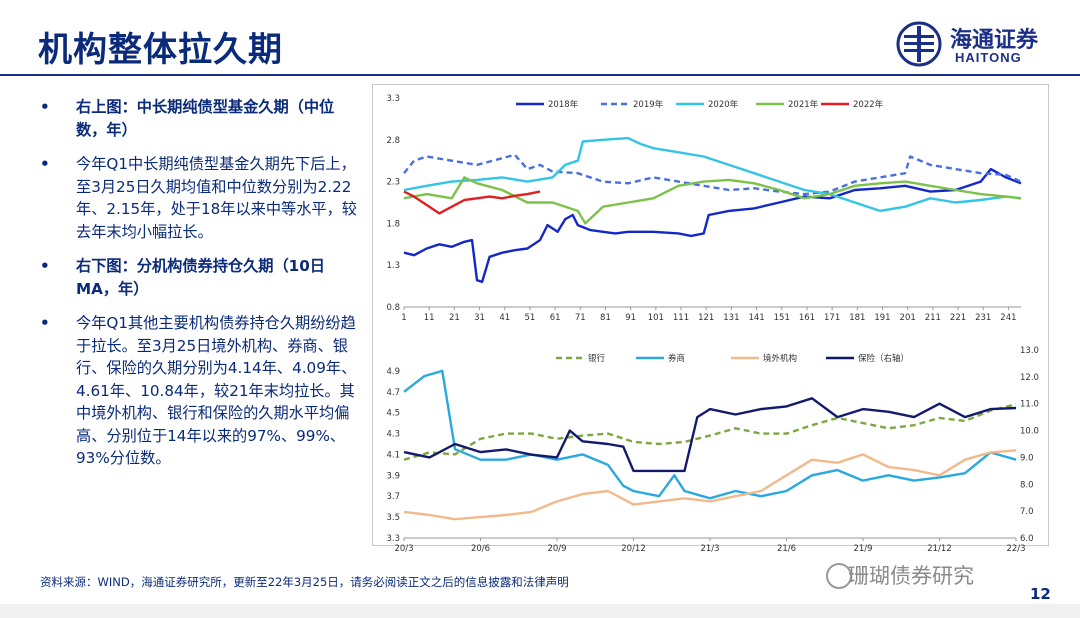 The image size is (1080, 618). I want to click on y-tick-label: 3.7, so click(393, 497).